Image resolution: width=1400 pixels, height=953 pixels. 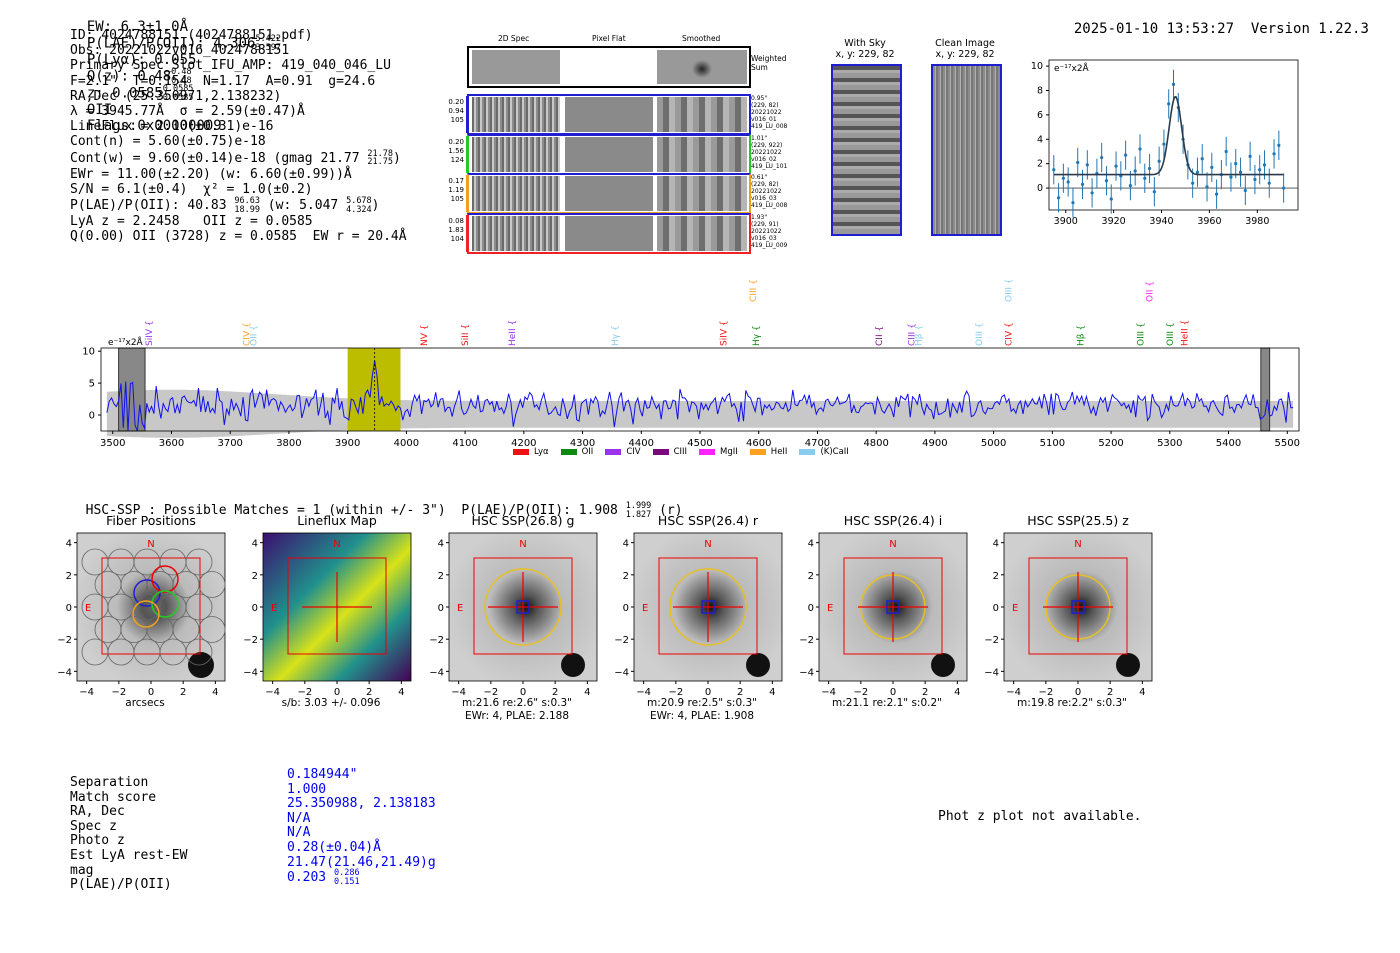 I want to click on header-ew: EW: 6.3±1.0Å, so click(x=137, y=27).